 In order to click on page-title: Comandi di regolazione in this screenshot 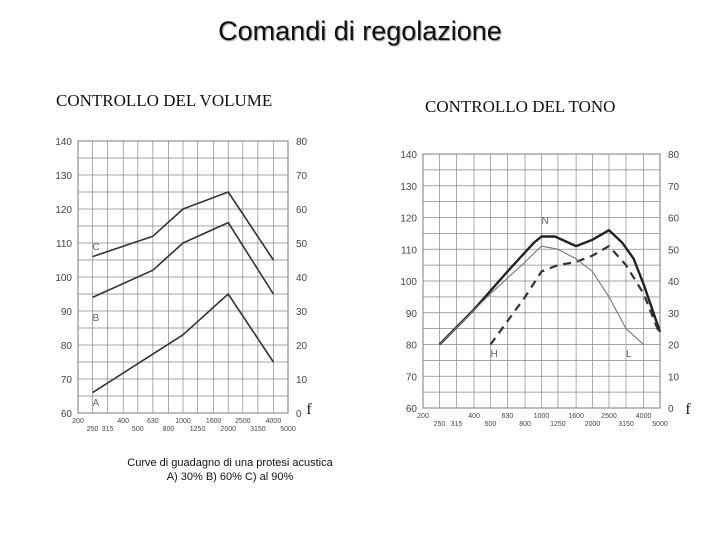, I will do `click(360, 31)`.